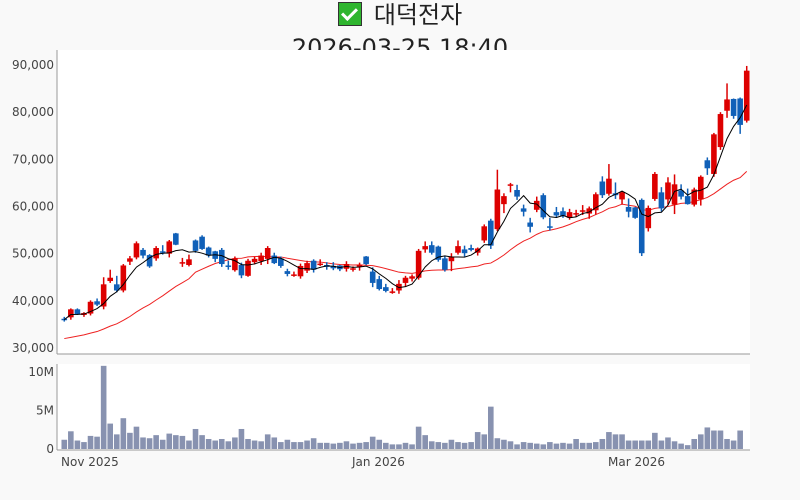 This screenshot has height=500, width=800. Describe the element at coordinates (45, 411) in the screenshot. I see `volume-y-tick-label: 5M` at that location.